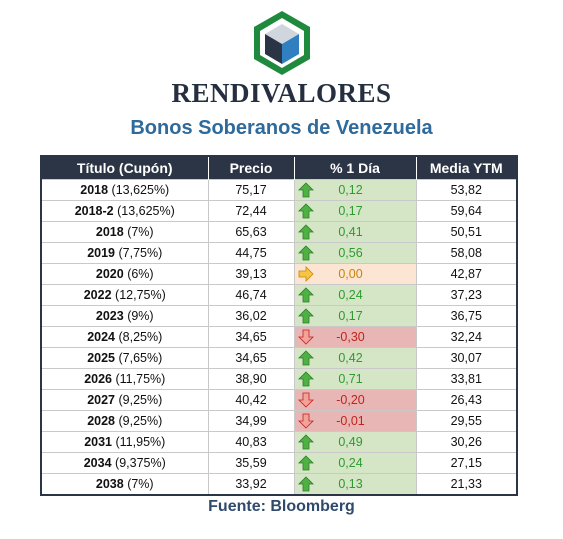 Image resolution: width=563 pixels, height=539 pixels. I want to click on bond-coupon: (13,625%), so click(146, 211).